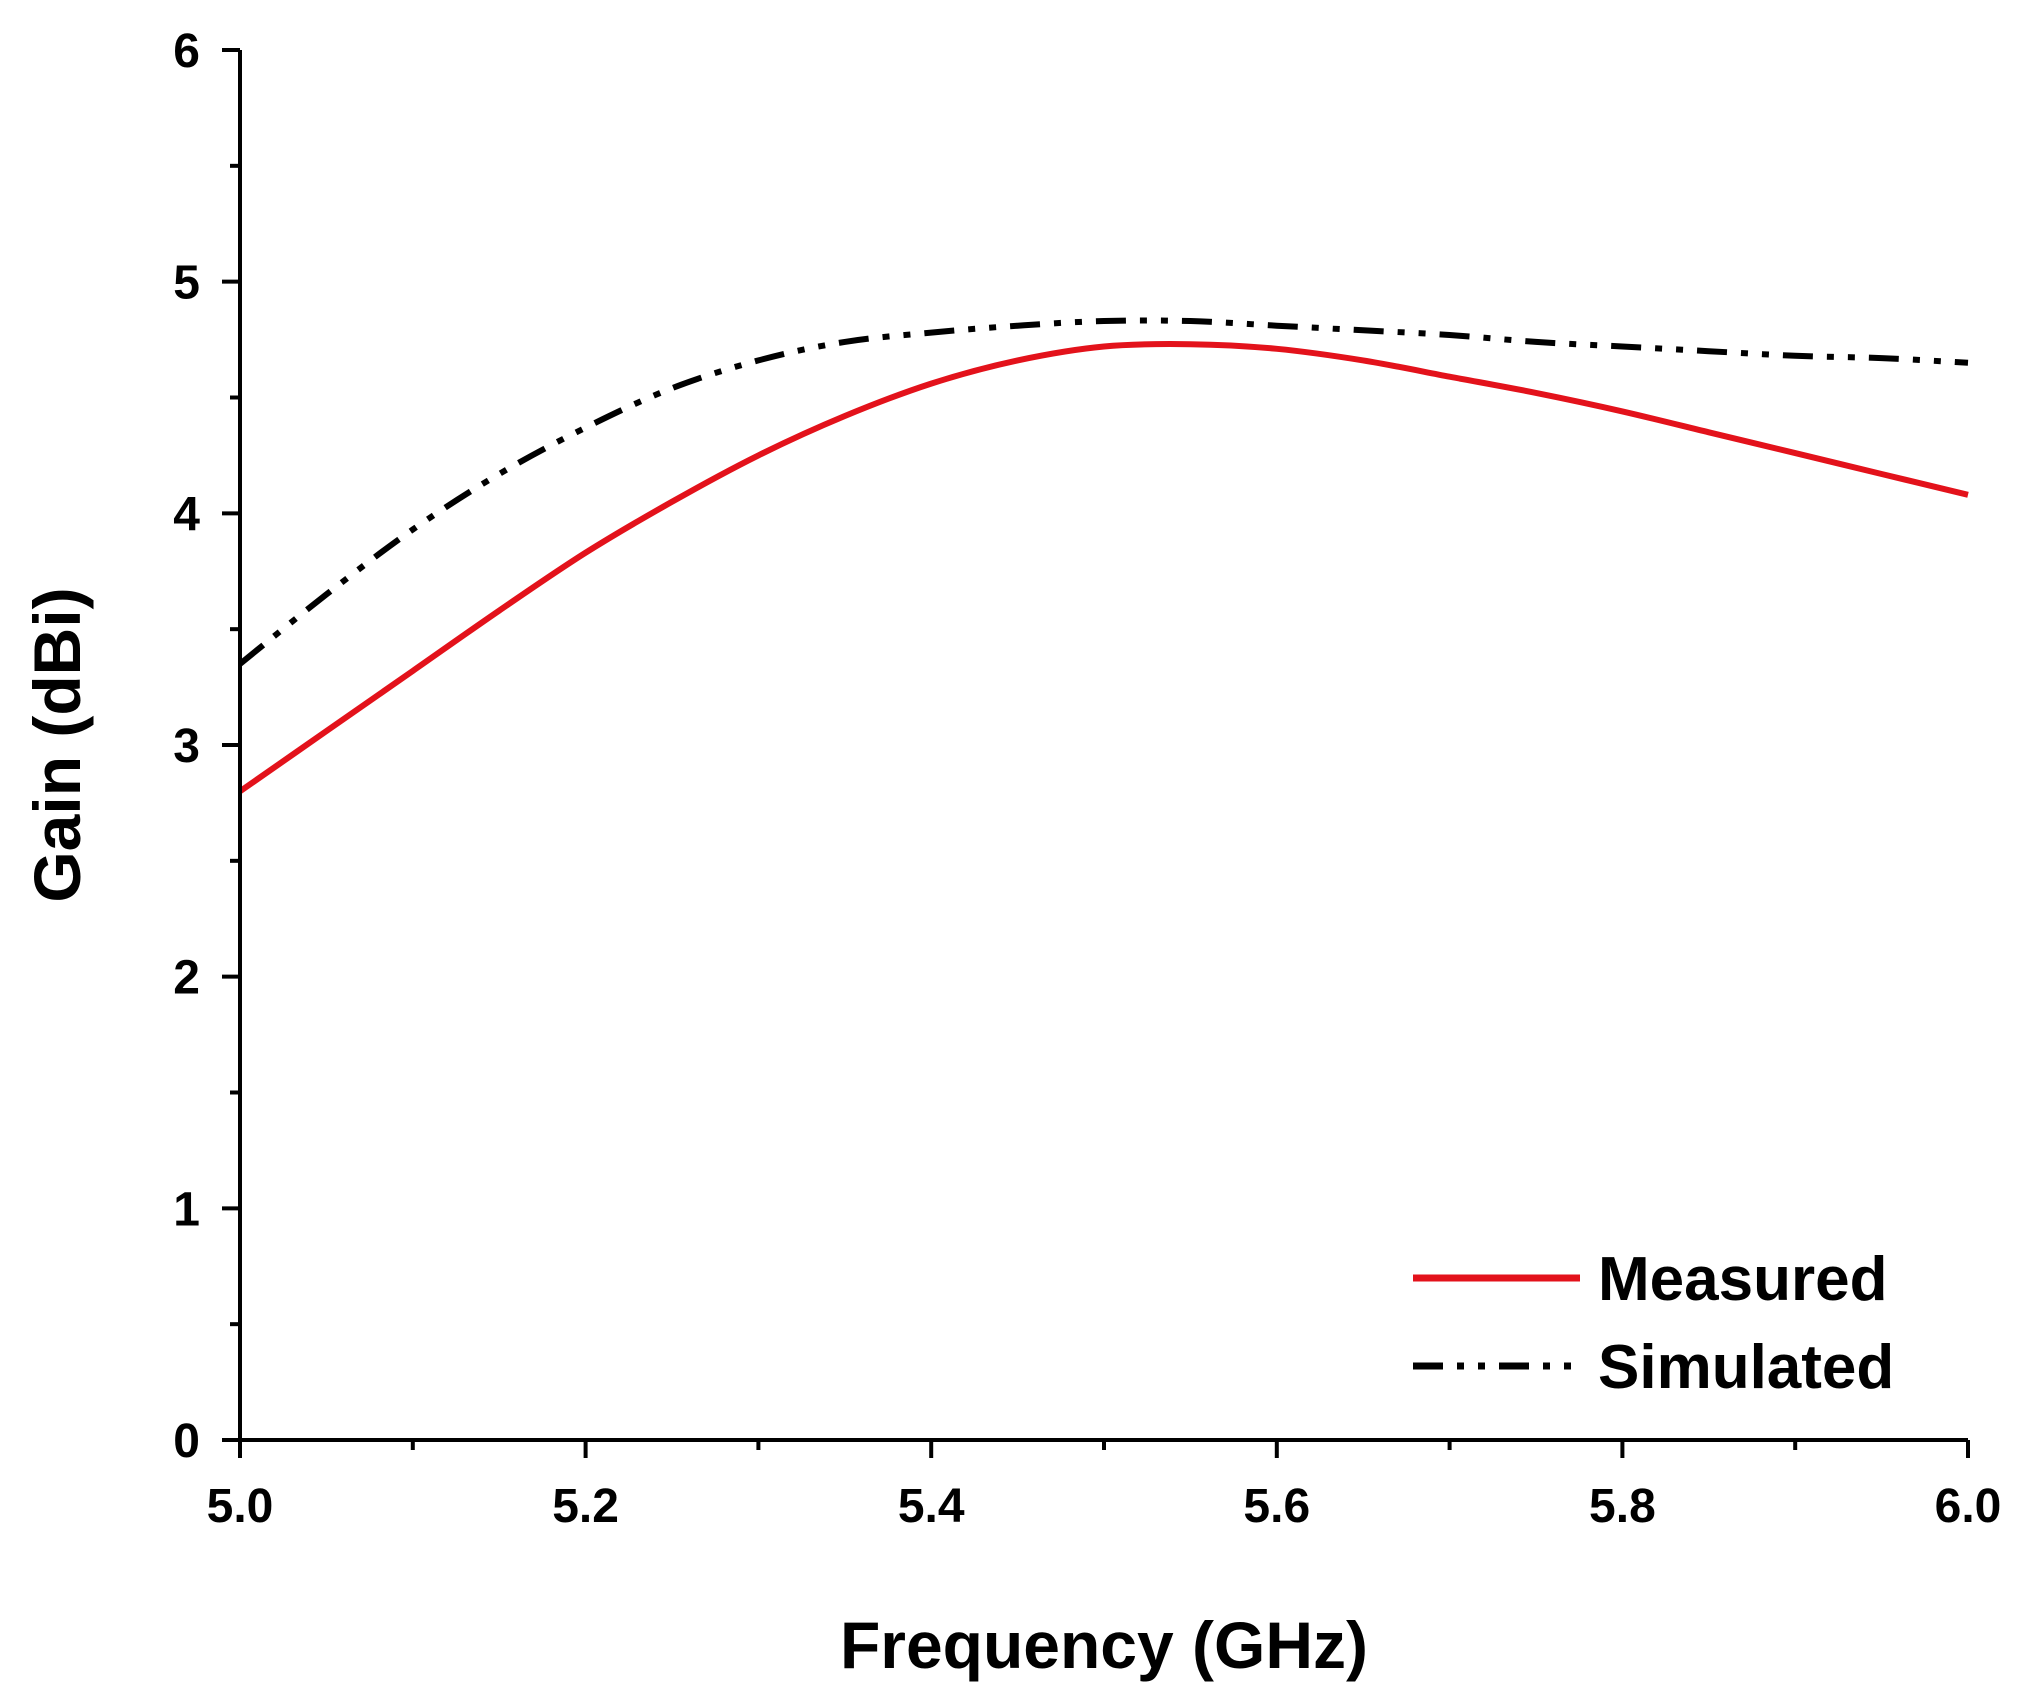 This screenshot has height=1693, width=2019. Describe the element at coordinates (1653, 1323) in the screenshot. I see `legend: Measured Simulated` at that location.